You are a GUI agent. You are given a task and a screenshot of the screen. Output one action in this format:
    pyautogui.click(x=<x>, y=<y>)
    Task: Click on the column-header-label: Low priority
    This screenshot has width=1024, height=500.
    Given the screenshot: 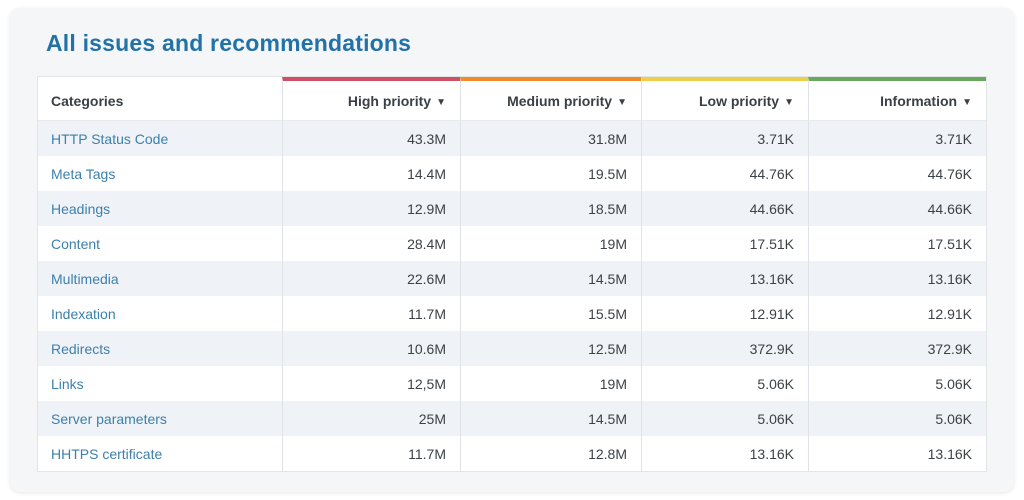 What is the action you would take?
    pyautogui.click(x=739, y=100)
    